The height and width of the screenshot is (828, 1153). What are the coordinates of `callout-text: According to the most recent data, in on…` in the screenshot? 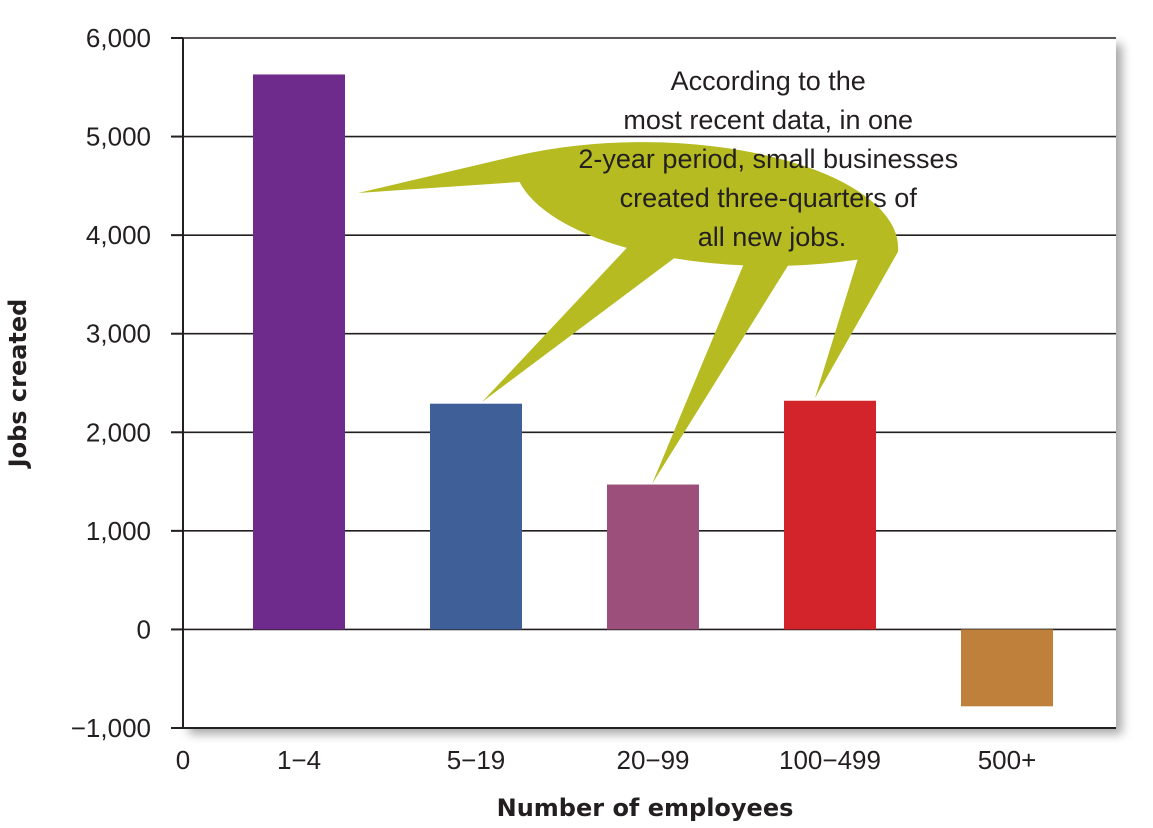 It's located at (771, 159).